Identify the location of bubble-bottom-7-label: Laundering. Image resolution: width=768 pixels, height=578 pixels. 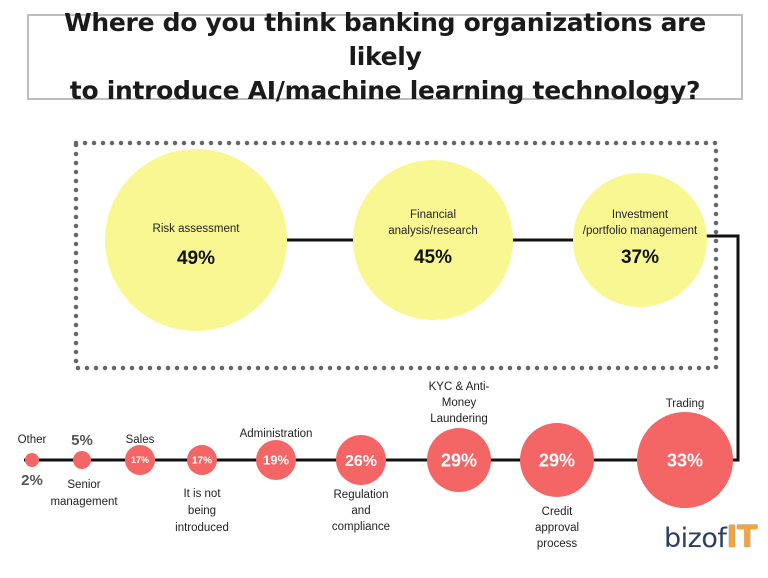
(459, 419).